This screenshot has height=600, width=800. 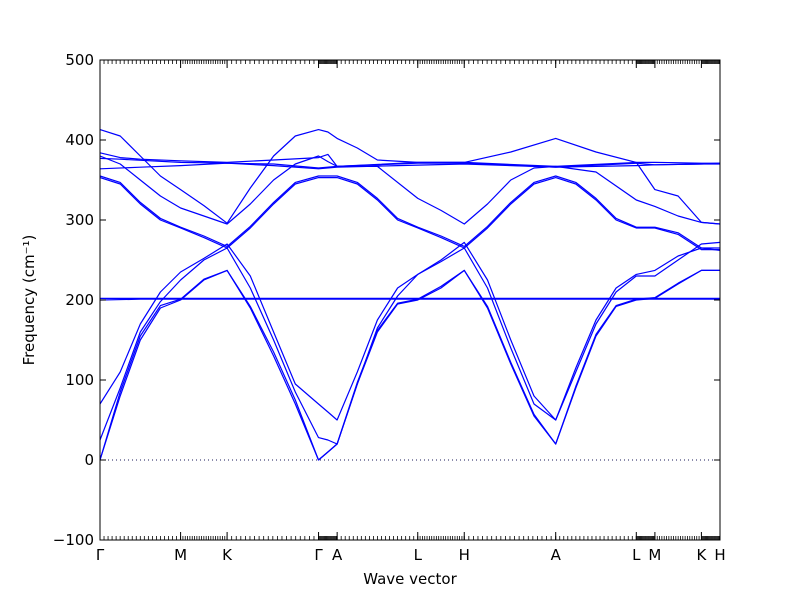 What do you see at coordinates (410, 579) in the screenshot?
I see `x-axis-title: Wave vector` at bounding box center [410, 579].